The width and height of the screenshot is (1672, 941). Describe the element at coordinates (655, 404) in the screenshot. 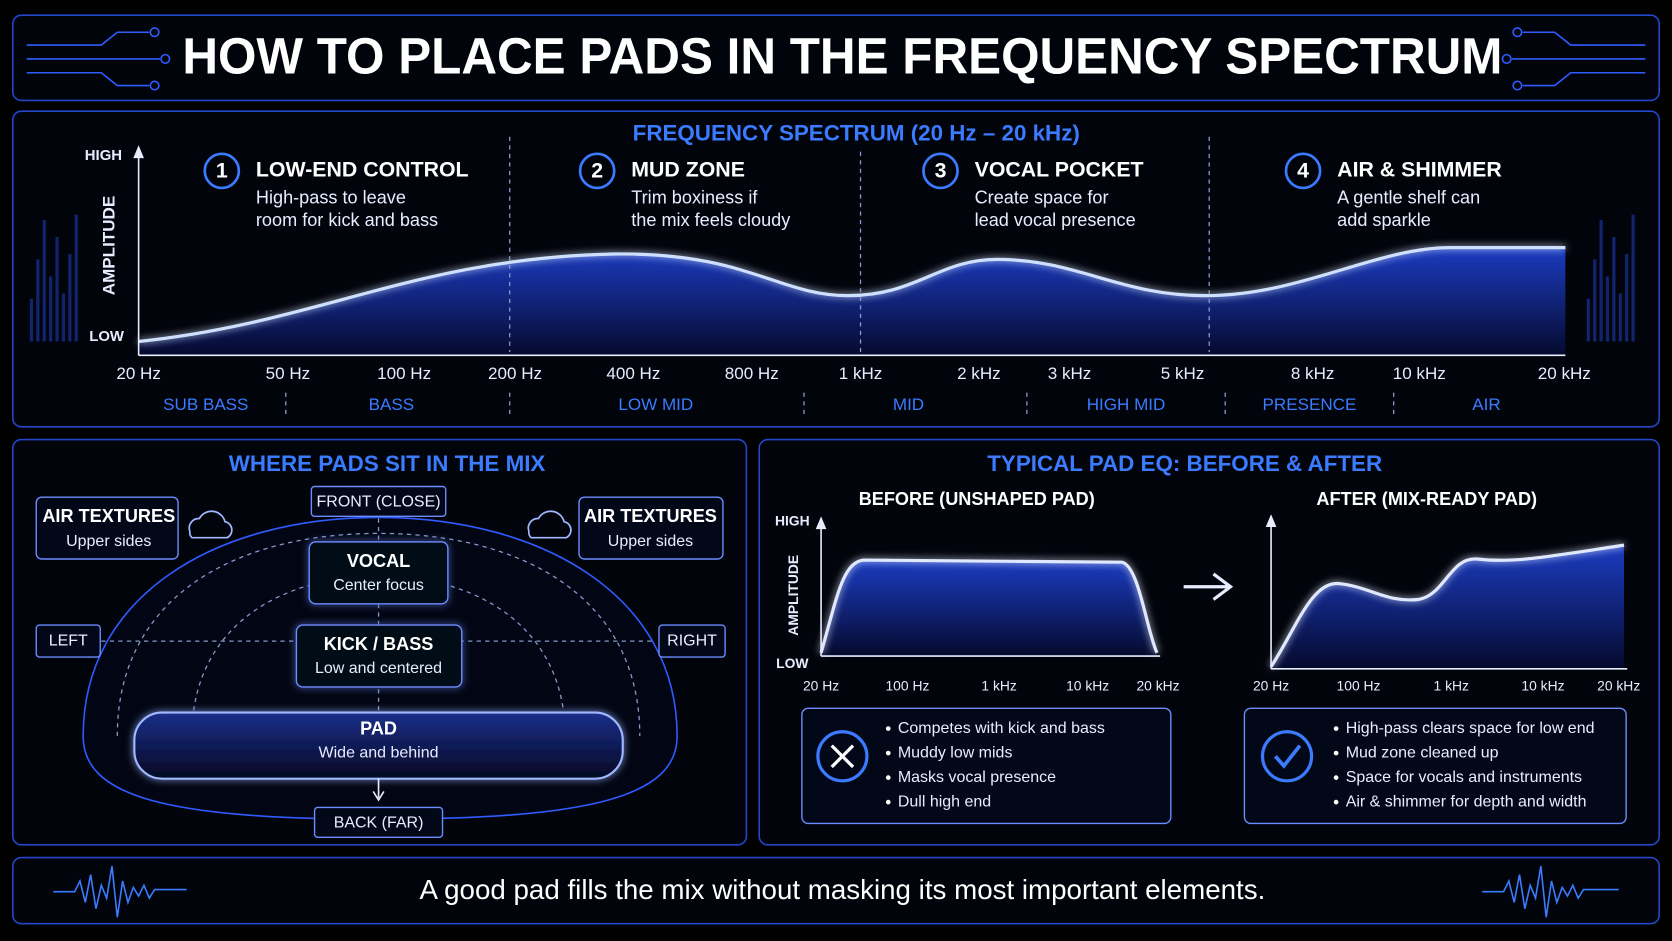

I see `band-label: LOW MID` at that location.